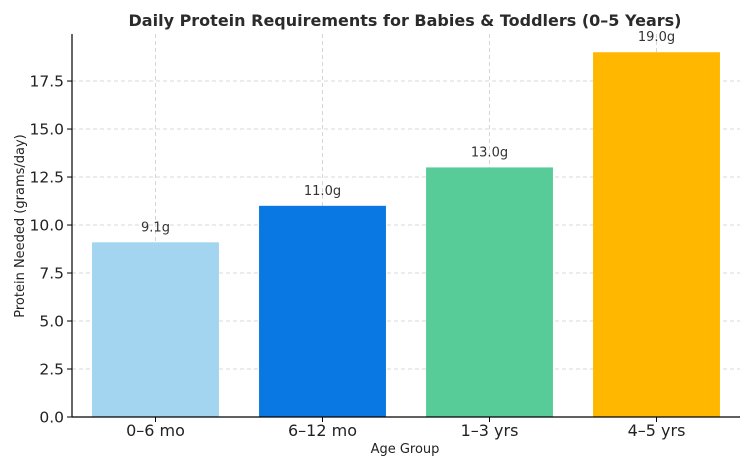 This screenshot has width=753, height=470. I want to click on y-tick-label: 12.5, so click(46, 178).